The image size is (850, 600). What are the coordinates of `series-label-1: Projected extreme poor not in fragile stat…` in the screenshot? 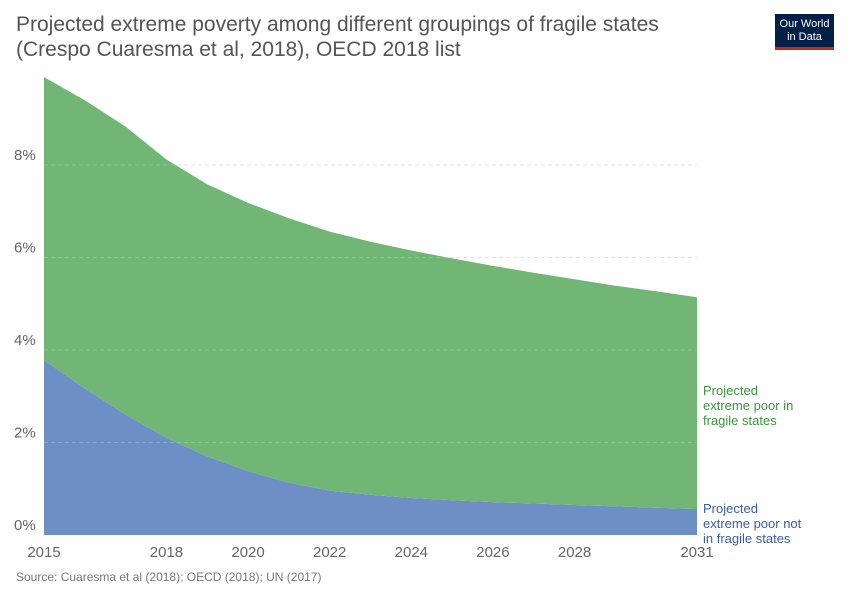 It's located at (752, 523).